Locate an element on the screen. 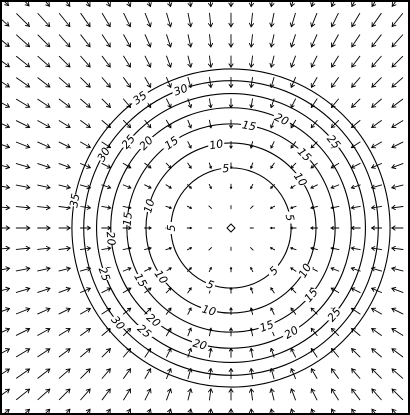 The width and height of the screenshot is (410, 415). contour-label-15: 15 is located at coordinates (140, 280).